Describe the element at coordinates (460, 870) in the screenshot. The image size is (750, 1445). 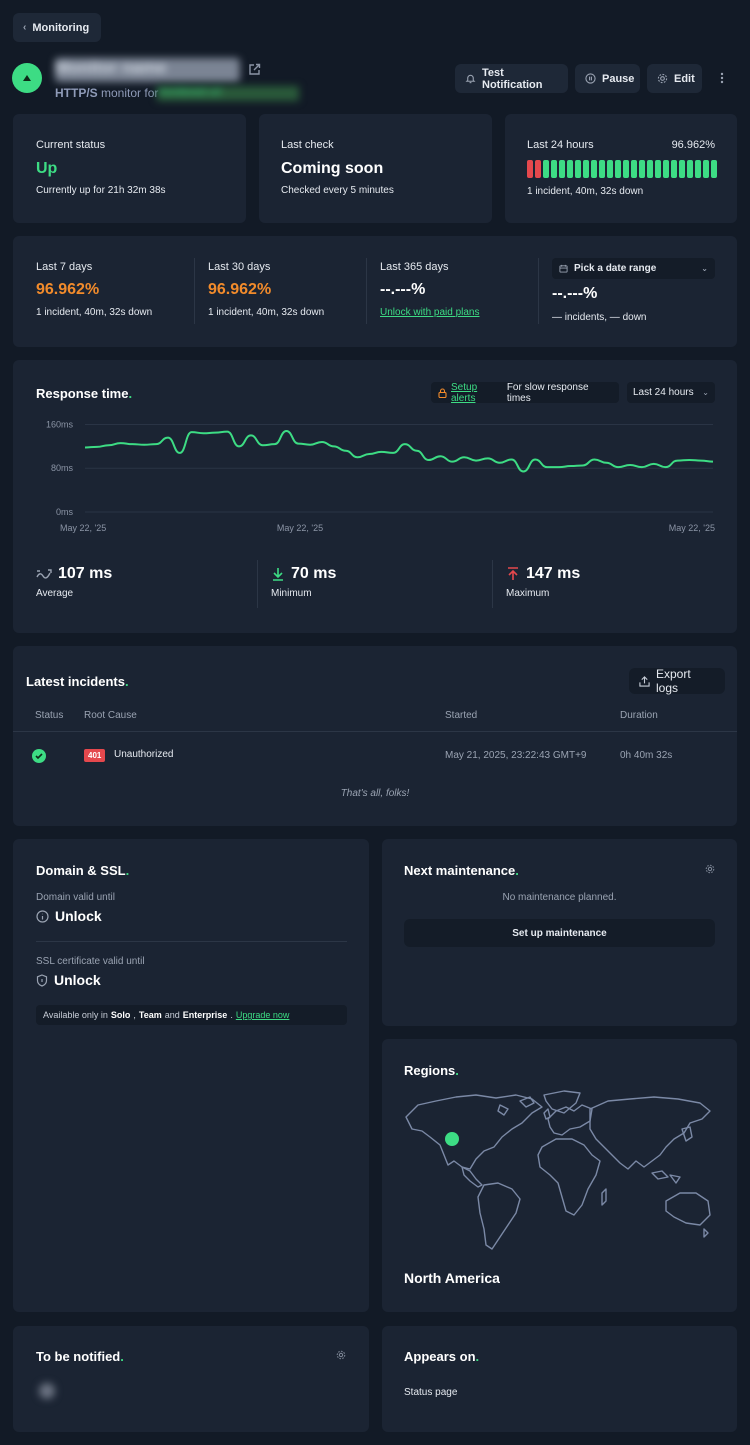
I see `maintenance-title-text: Next maintenance` at that location.